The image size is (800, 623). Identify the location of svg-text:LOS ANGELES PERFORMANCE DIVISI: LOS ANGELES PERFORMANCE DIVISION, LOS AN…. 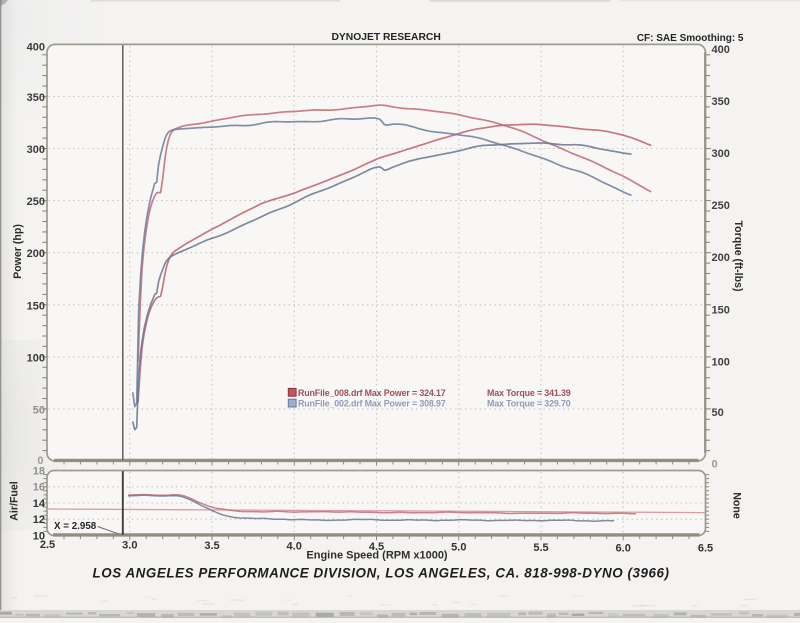
(381, 573).